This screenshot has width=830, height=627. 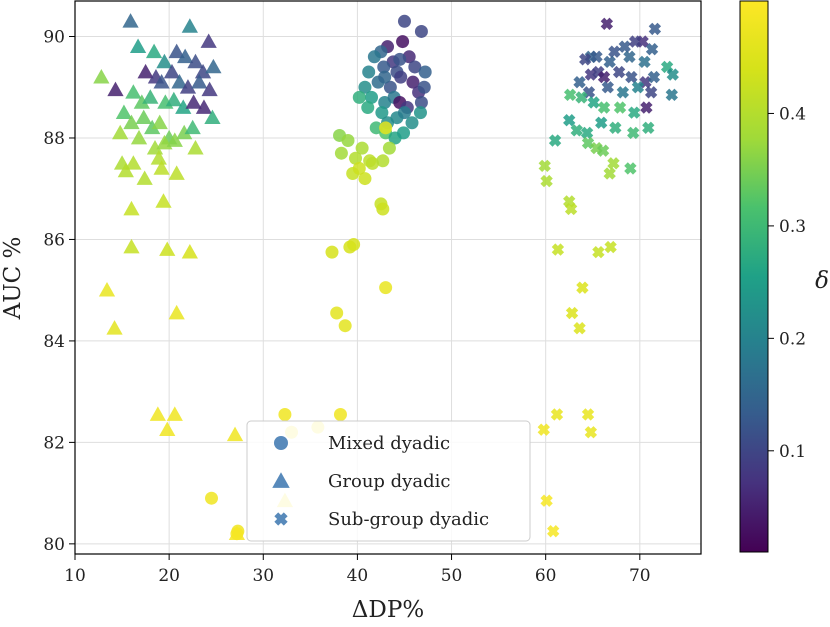 What do you see at coordinates (357, 570) in the screenshot?
I see `x-axis-ticks: 10 20 30 40 50 60 70` at bounding box center [357, 570].